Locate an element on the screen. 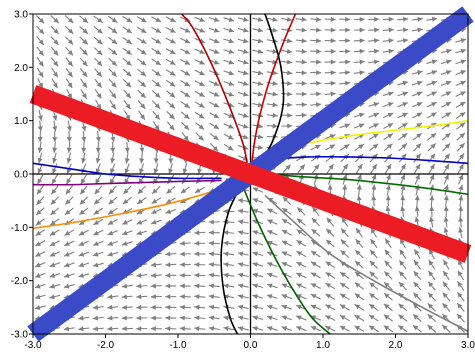 The width and height of the screenshot is (475, 356). x-tick-label: 2.0 is located at coordinates (396, 345).